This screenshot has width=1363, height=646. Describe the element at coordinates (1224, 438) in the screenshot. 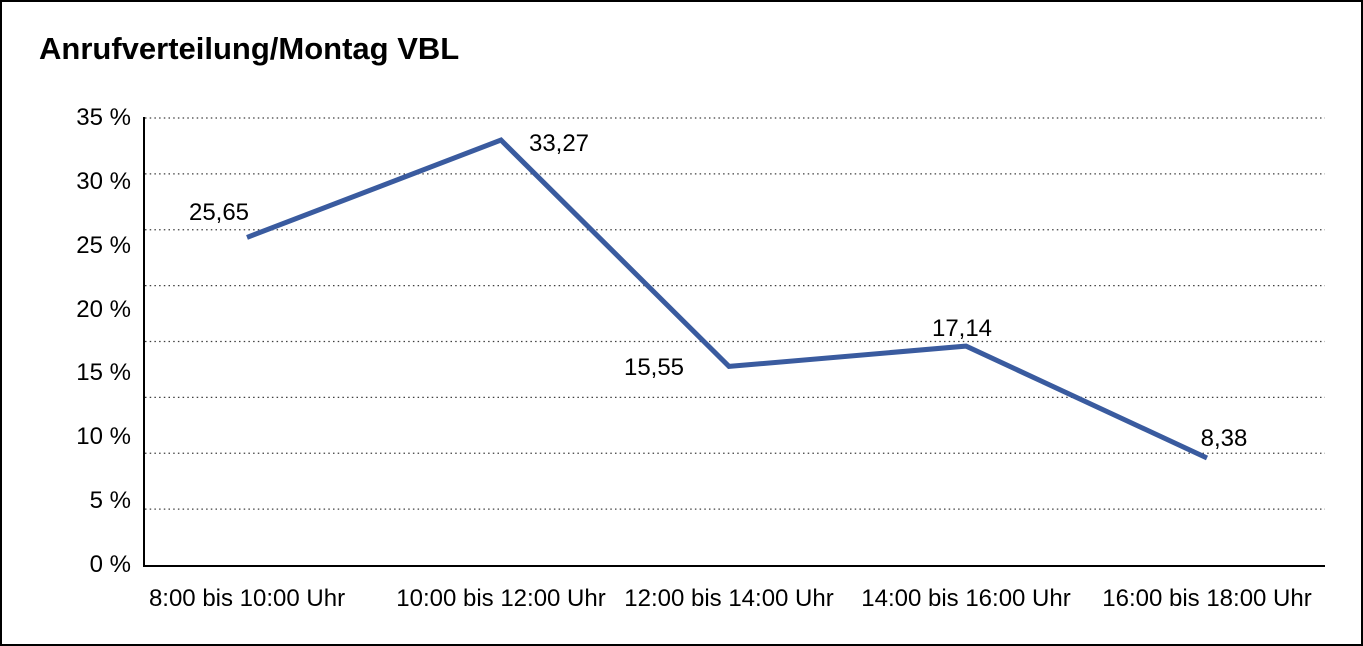

I see `data-value-label: 8,38` at that location.